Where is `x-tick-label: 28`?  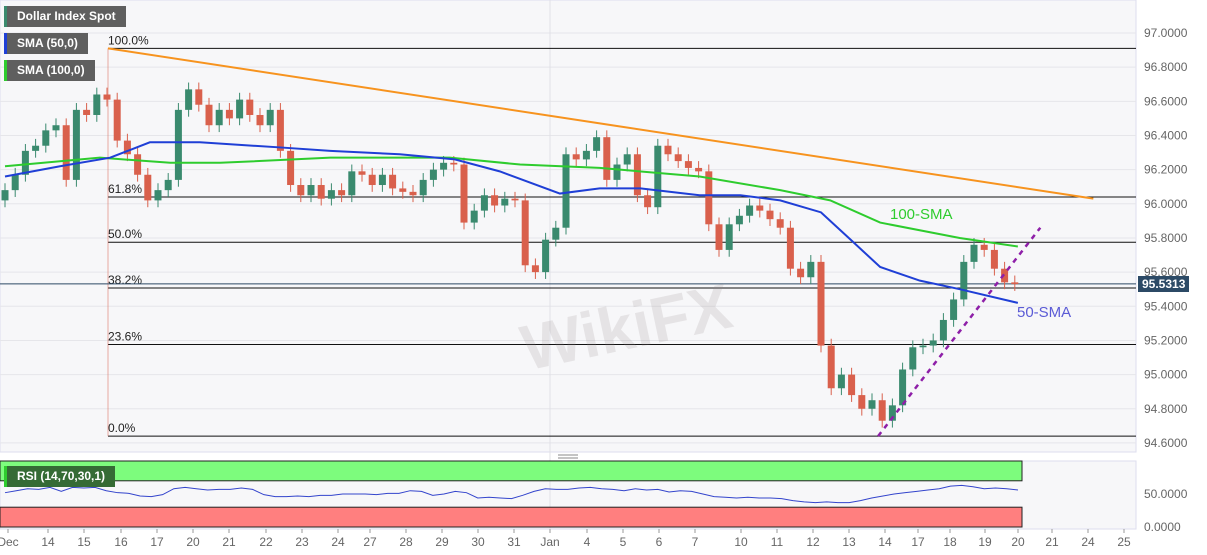
x-tick-label: 28 is located at coordinates (406, 542).